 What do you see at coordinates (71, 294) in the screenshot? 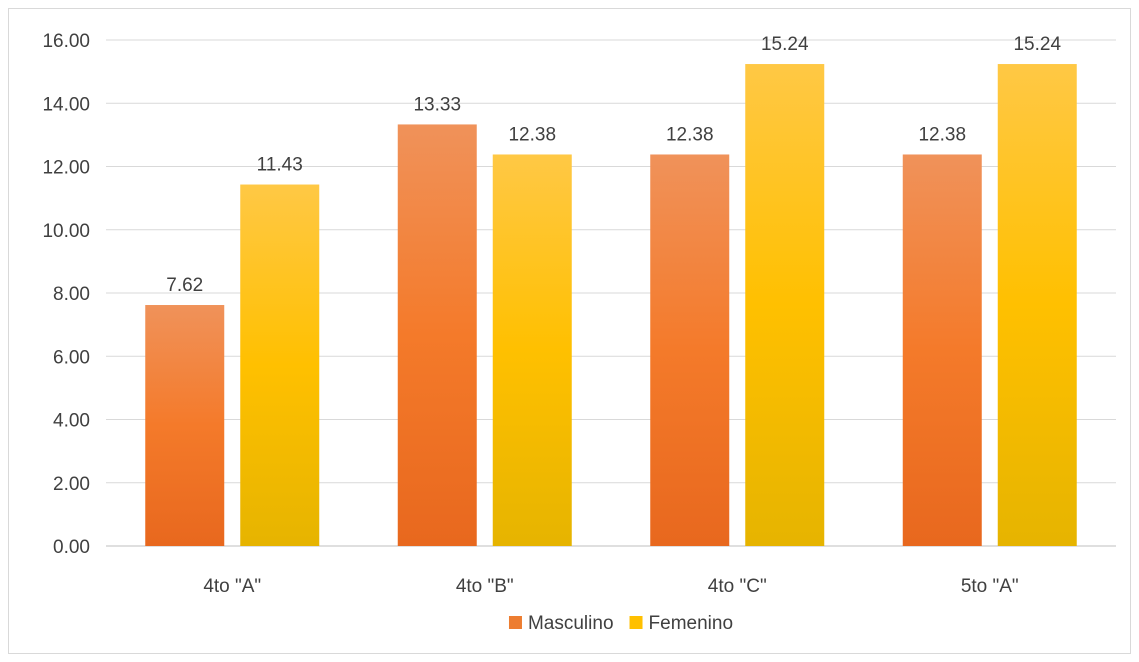
I see `y-tick-label: 8.00` at bounding box center [71, 294].